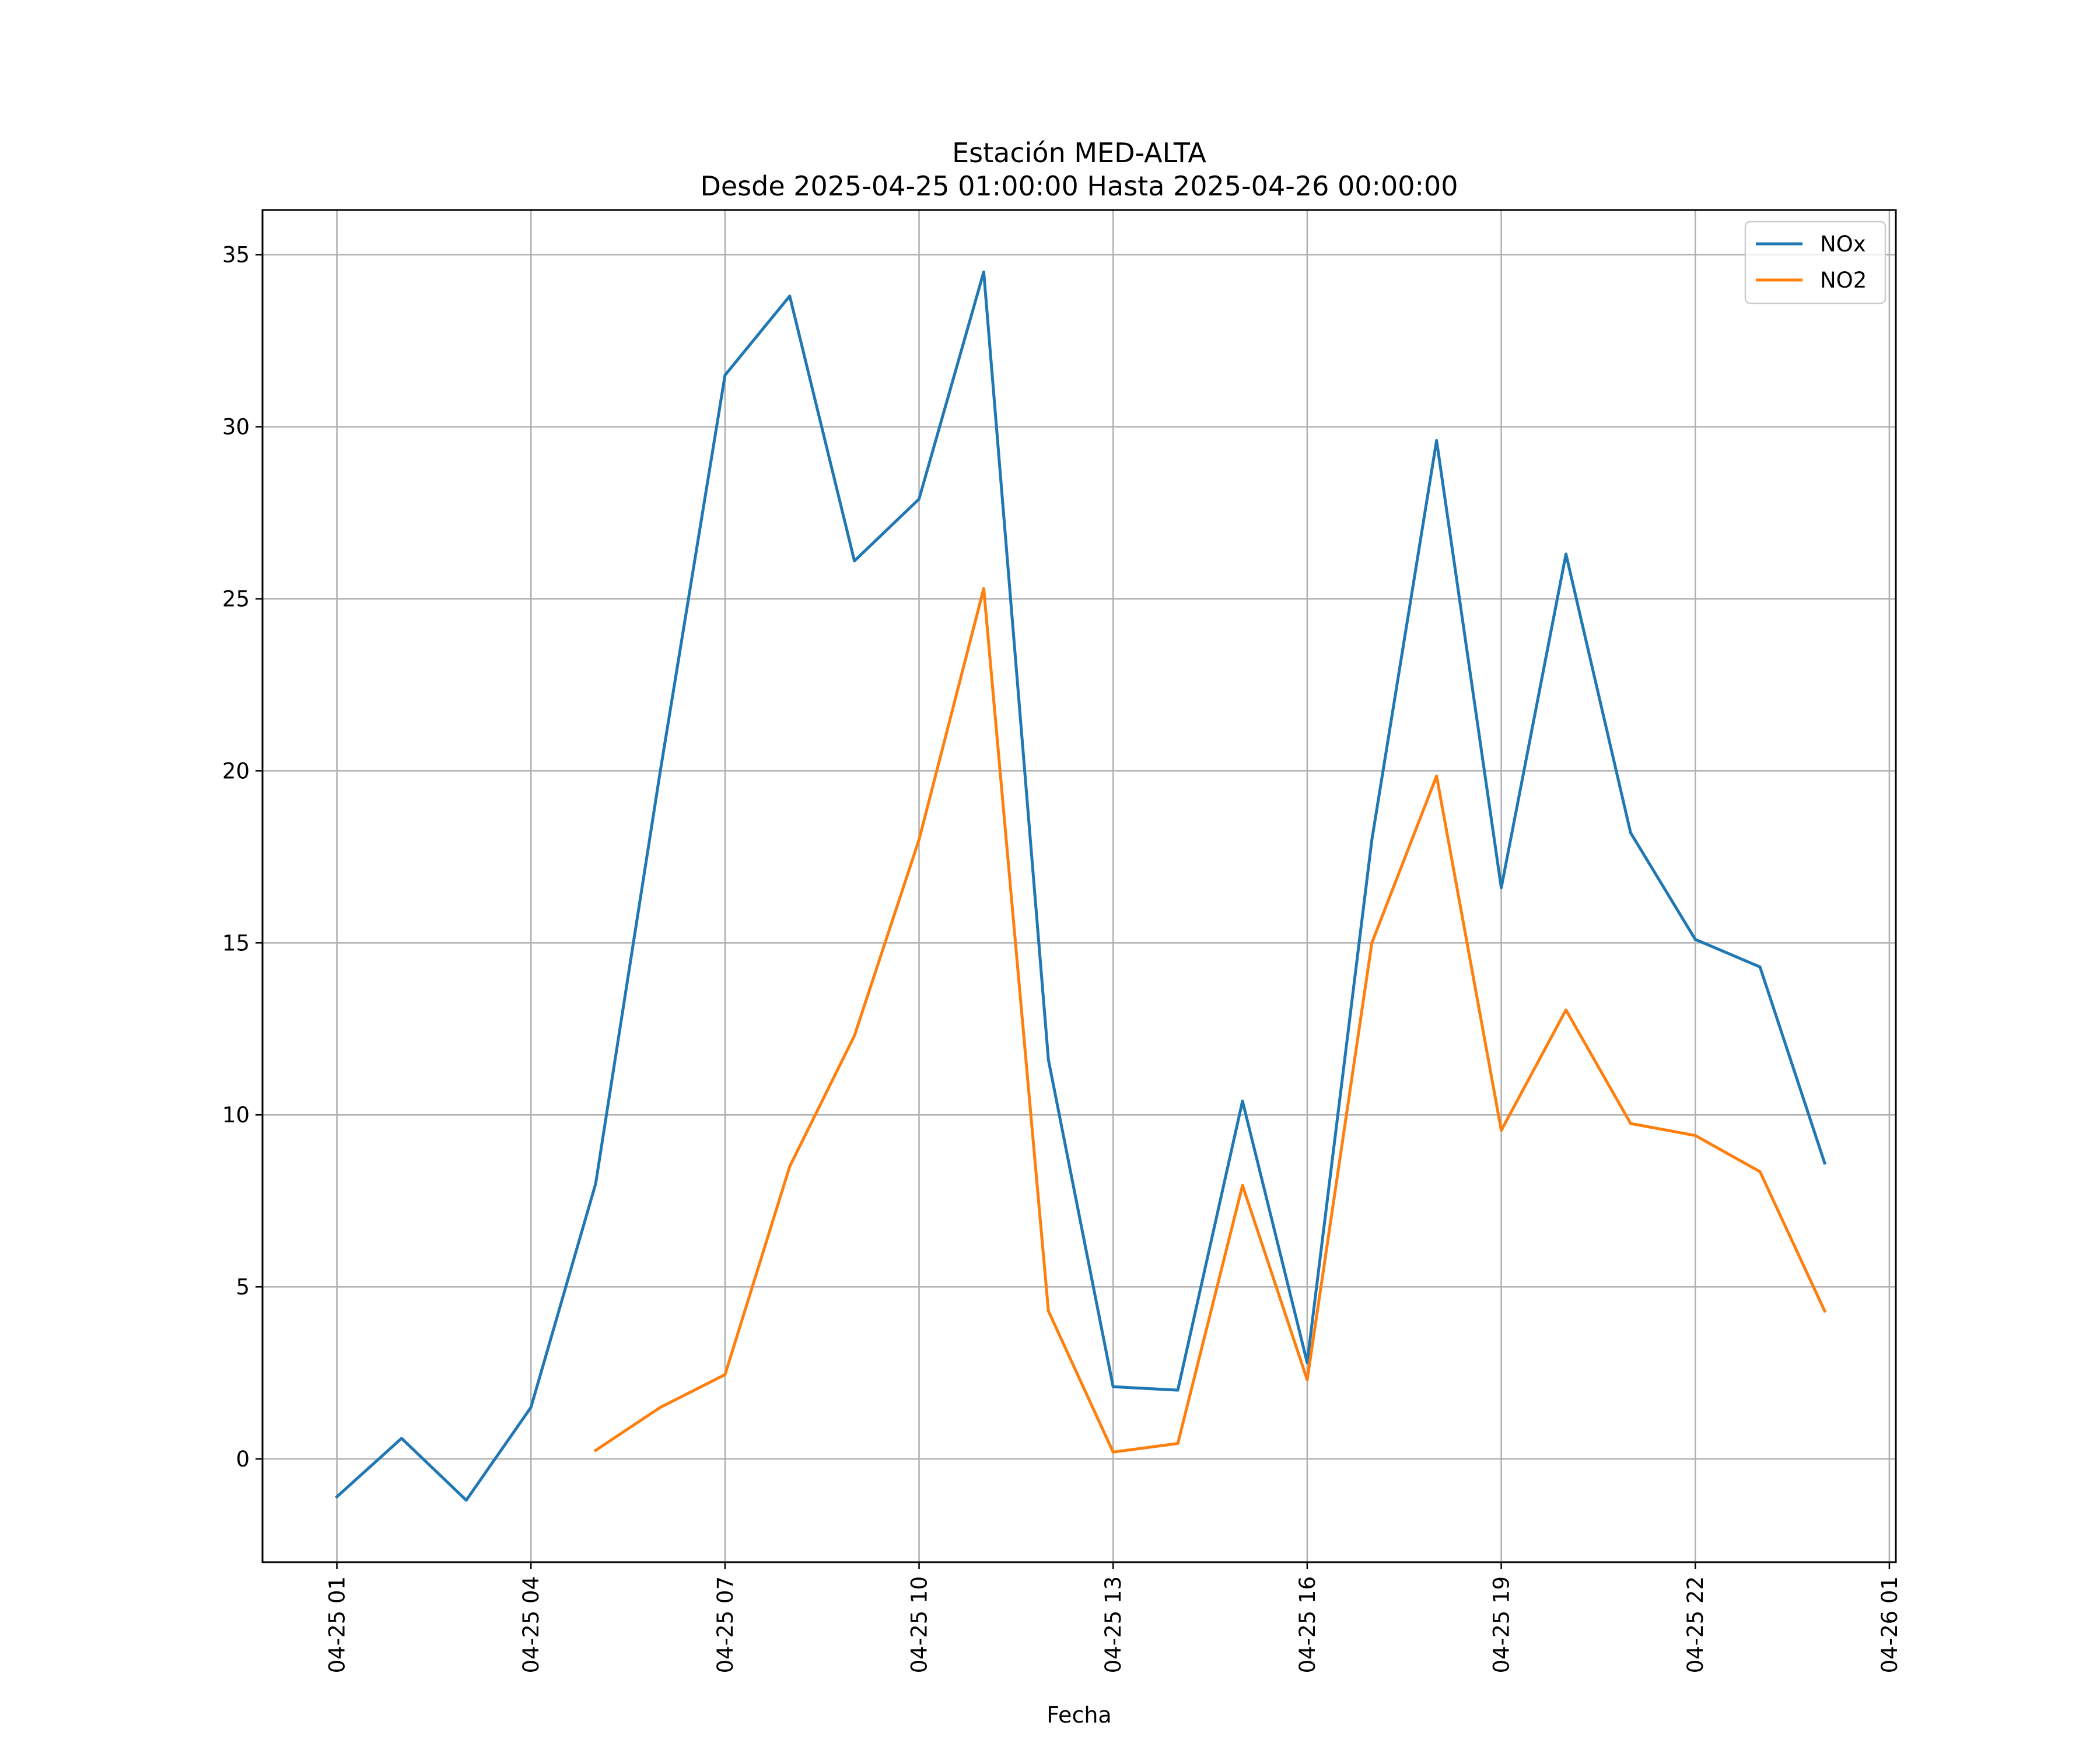 This screenshot has width=2100, height=1750. I want to click on legend: NOx NO2, so click(1815, 262).